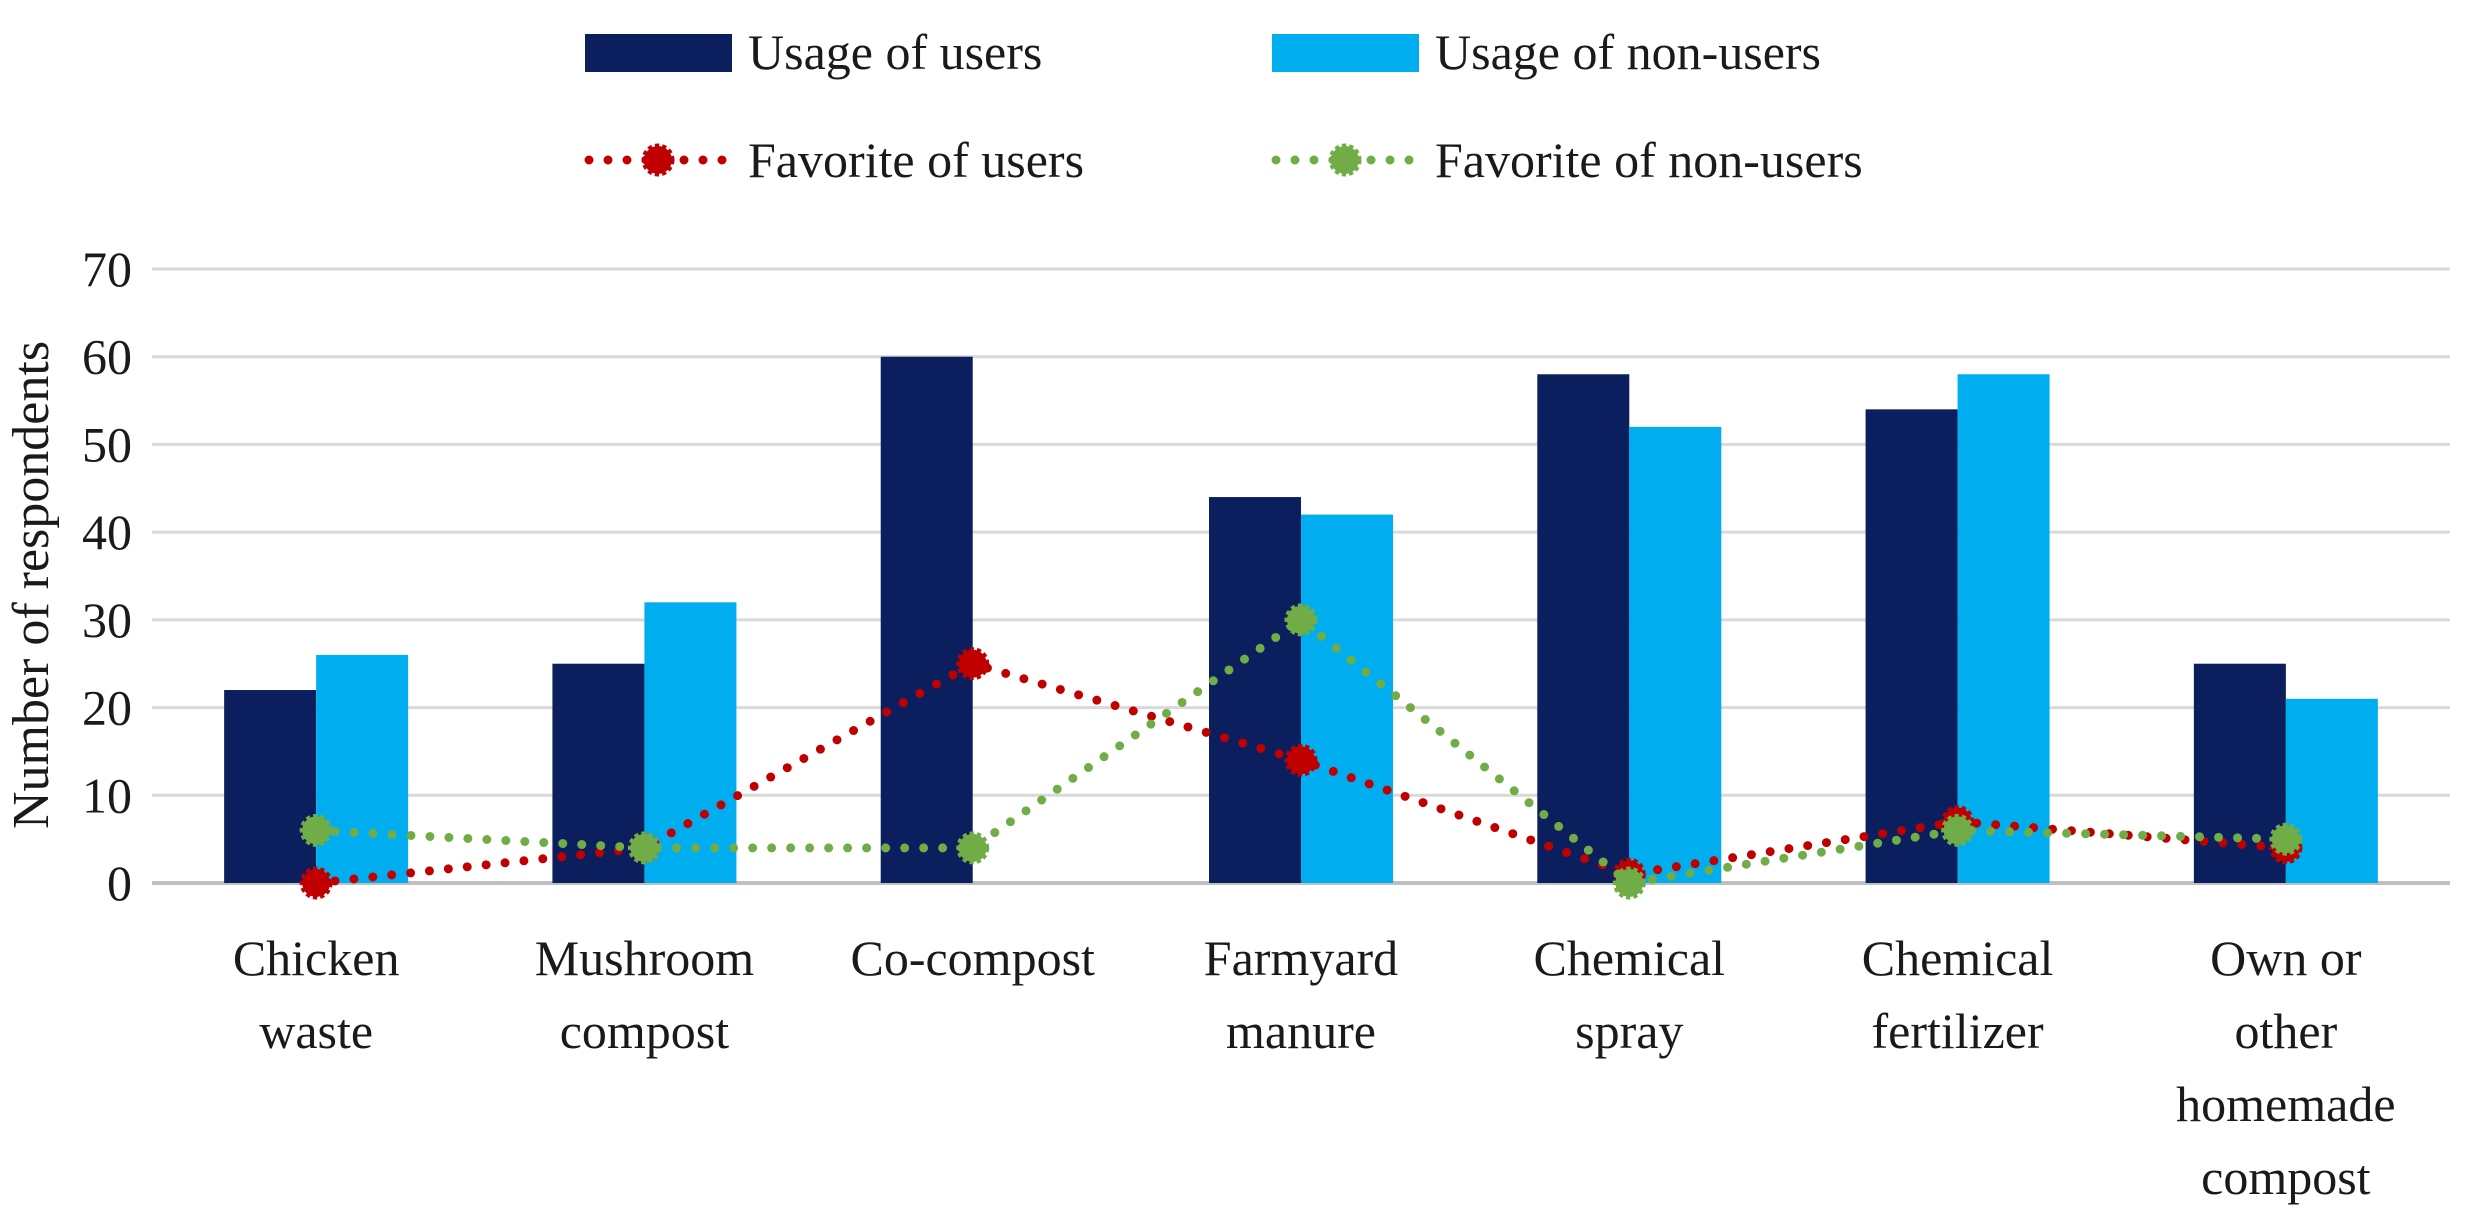 The width and height of the screenshot is (2479, 1231). What do you see at coordinates (645, 958) in the screenshot?
I see `x-tick-label: Mushroom` at bounding box center [645, 958].